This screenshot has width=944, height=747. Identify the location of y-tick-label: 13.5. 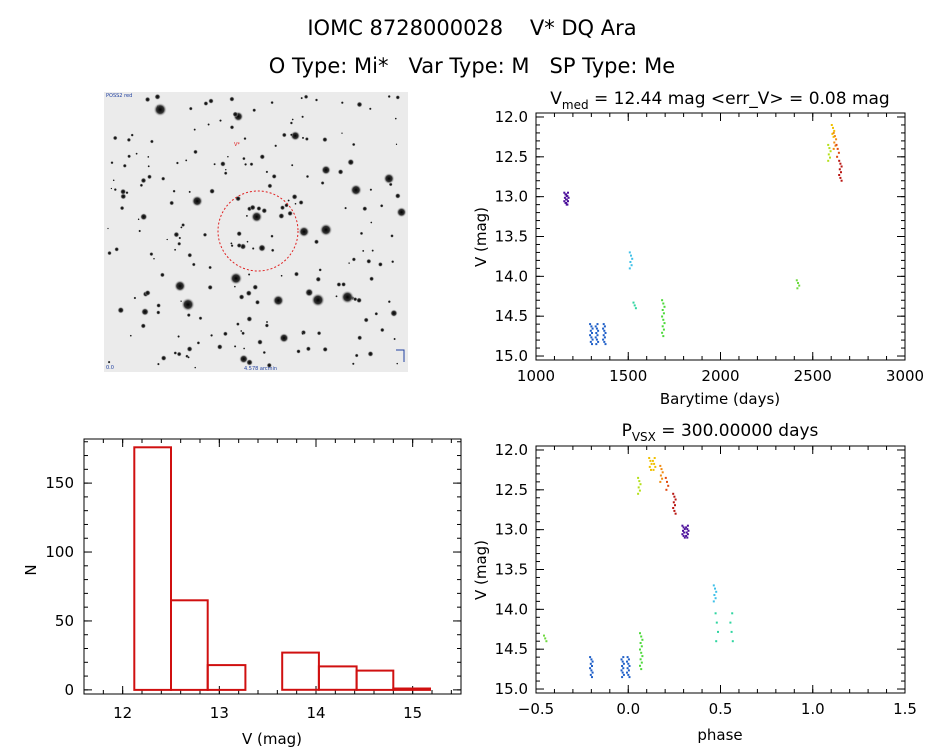
(511, 237).